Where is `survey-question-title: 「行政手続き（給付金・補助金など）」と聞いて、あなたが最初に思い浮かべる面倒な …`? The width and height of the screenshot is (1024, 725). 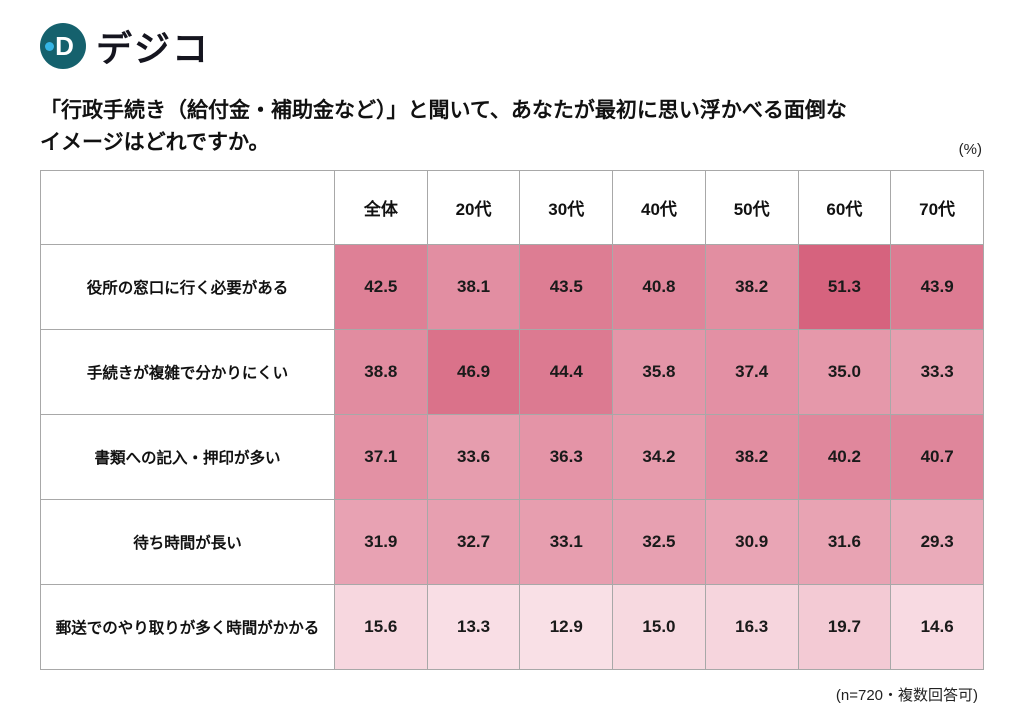 survey-question-title: 「行政手続き（給付金・補助金など）」と聞いて、あなたが最初に思い浮かべる面倒な … is located at coordinates (505, 126).